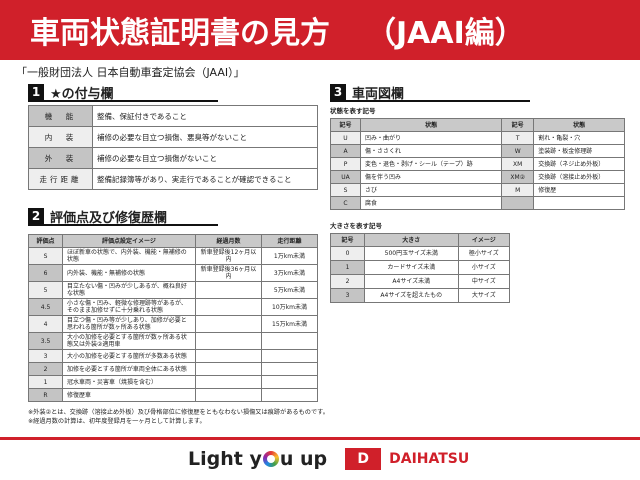 Image resolution: width=640 pixels, height=480 pixels. What do you see at coordinates (289, 290) in the screenshot?
I see `table-cell: 5万km未満` at bounding box center [289, 290].